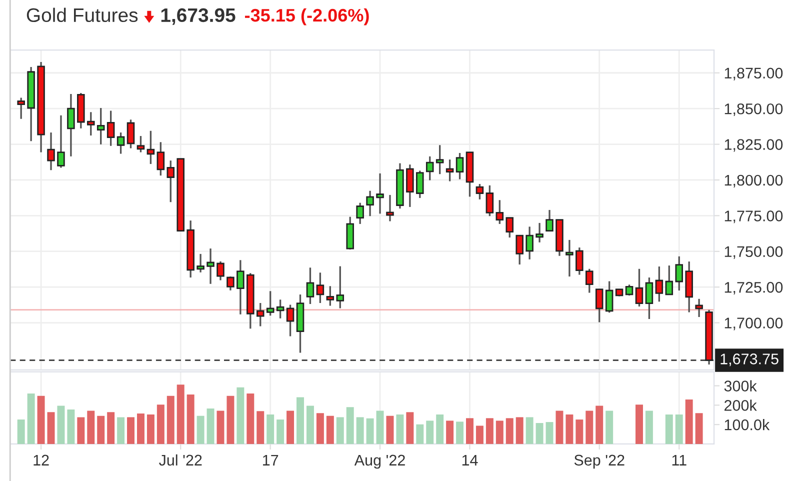  I want to click on y-tick-label: 1,775.00, so click(753, 217).